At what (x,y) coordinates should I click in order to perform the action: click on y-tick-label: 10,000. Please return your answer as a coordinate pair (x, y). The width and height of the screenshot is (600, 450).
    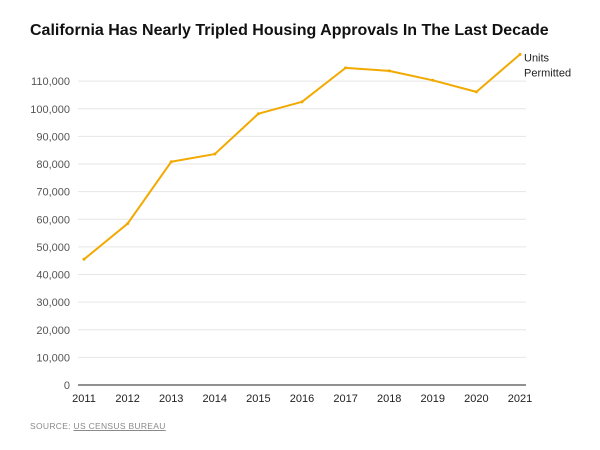
    Looking at the image, I should click on (53, 358).